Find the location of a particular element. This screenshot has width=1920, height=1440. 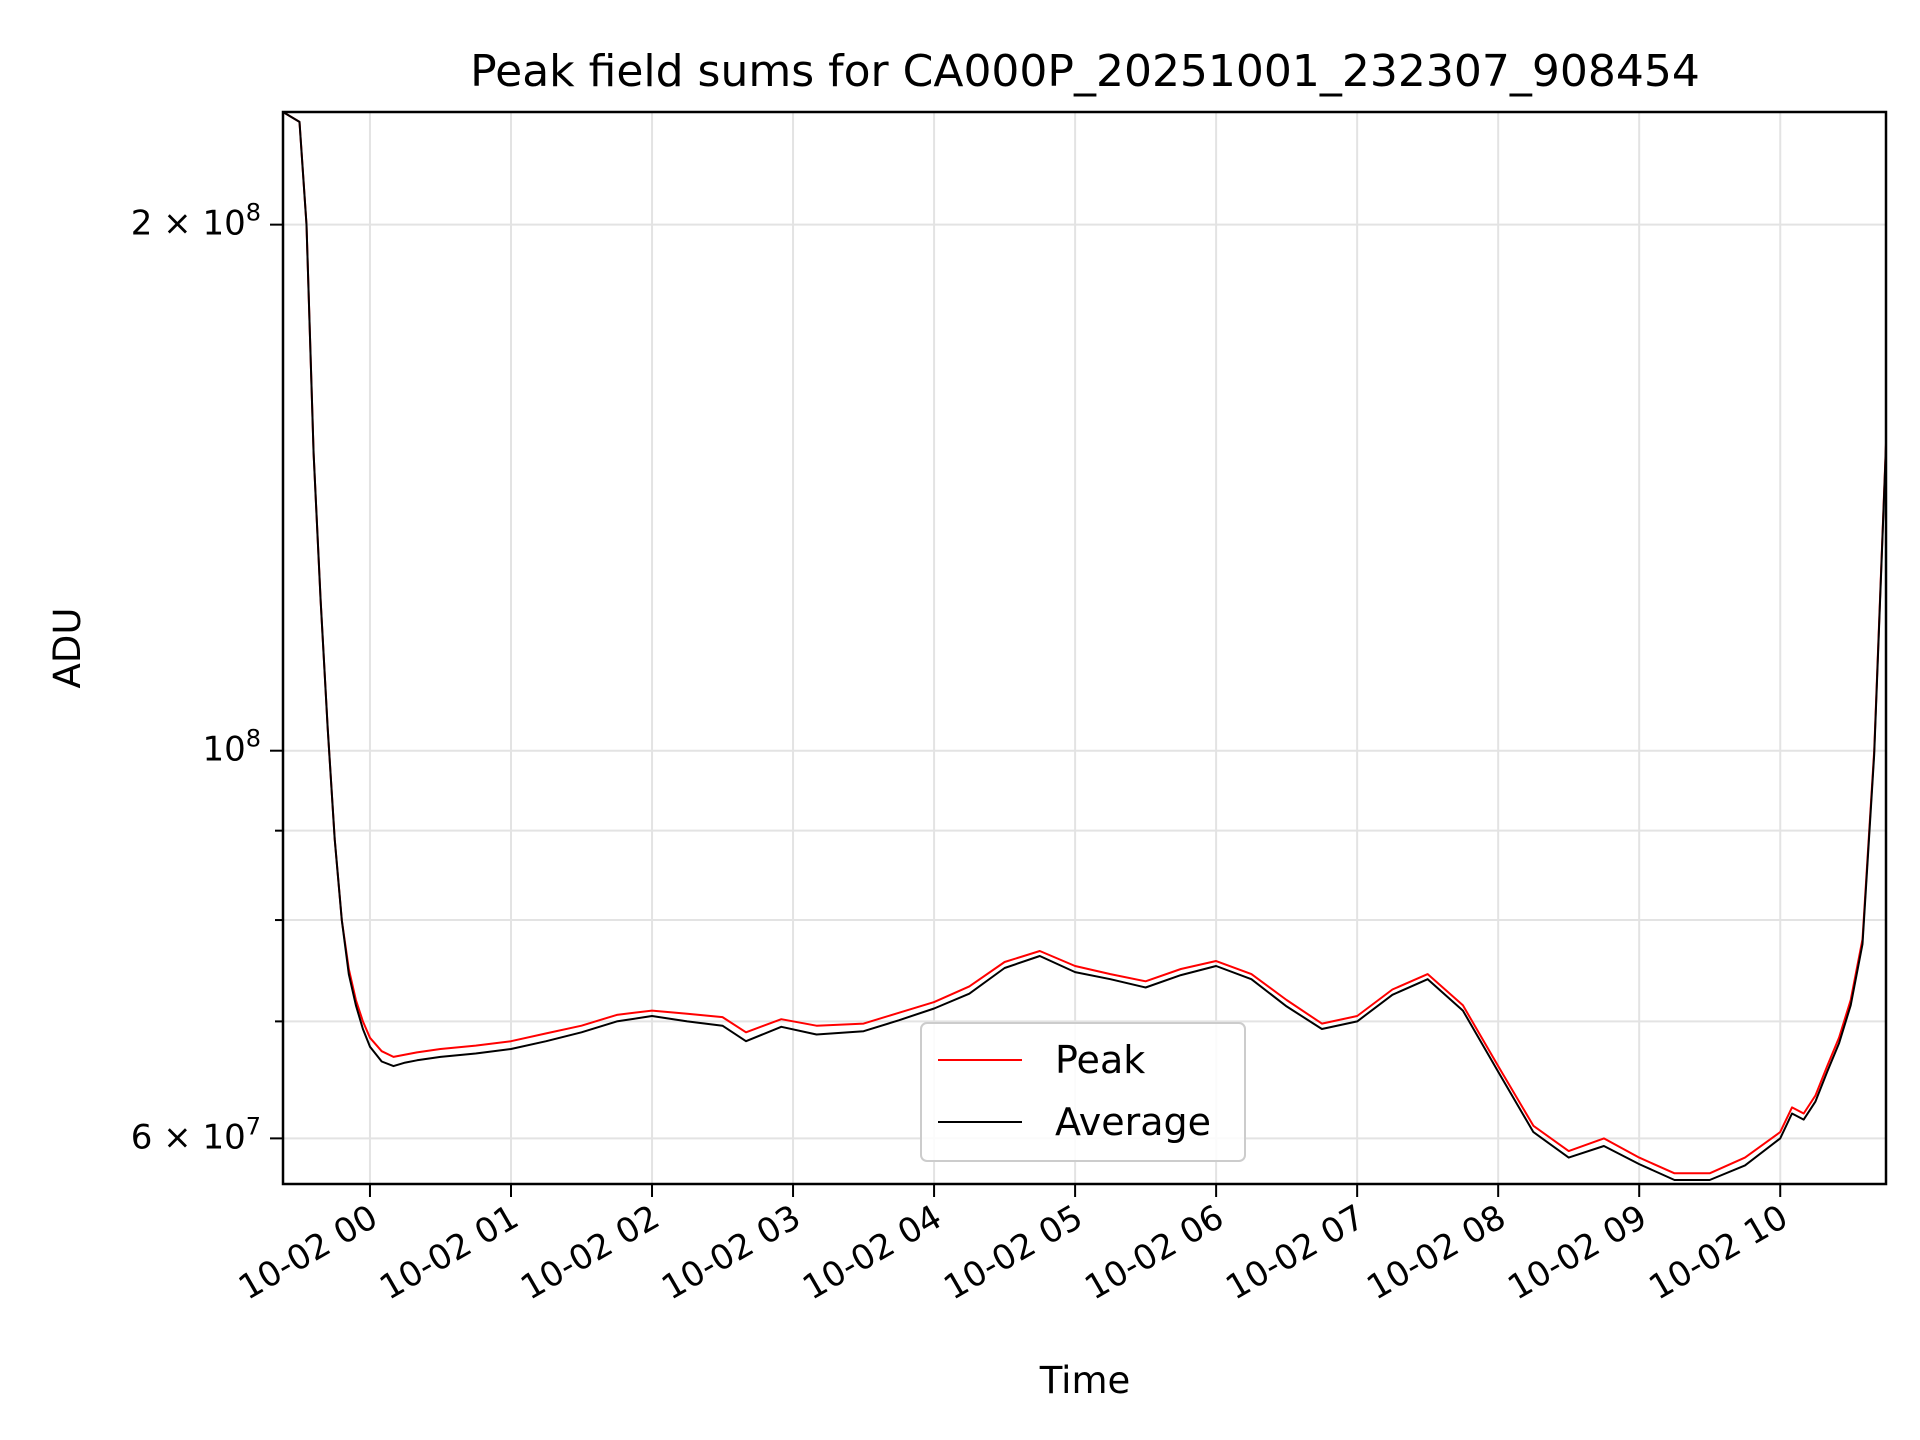

y-axis-label: ADU is located at coordinates (67, 648).